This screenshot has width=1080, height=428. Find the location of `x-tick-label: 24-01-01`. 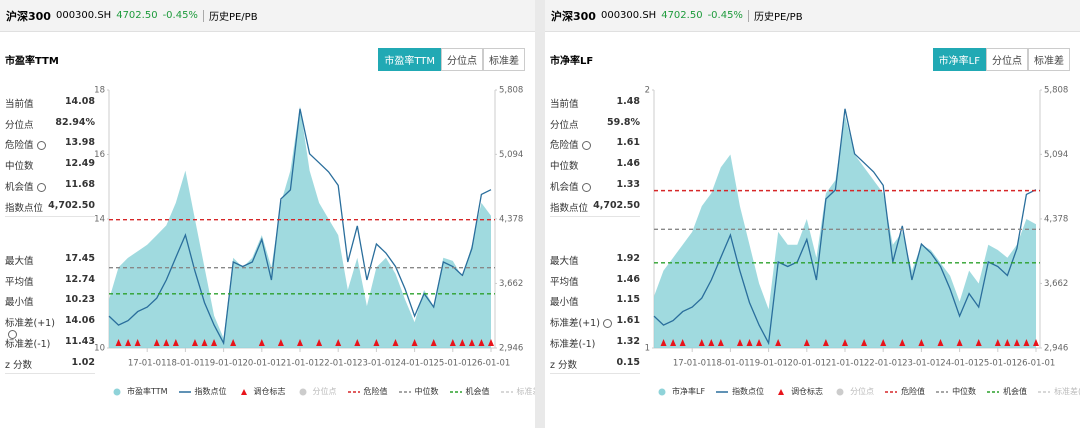

x-tick-label: 24-01-01 is located at coordinates (959, 364).